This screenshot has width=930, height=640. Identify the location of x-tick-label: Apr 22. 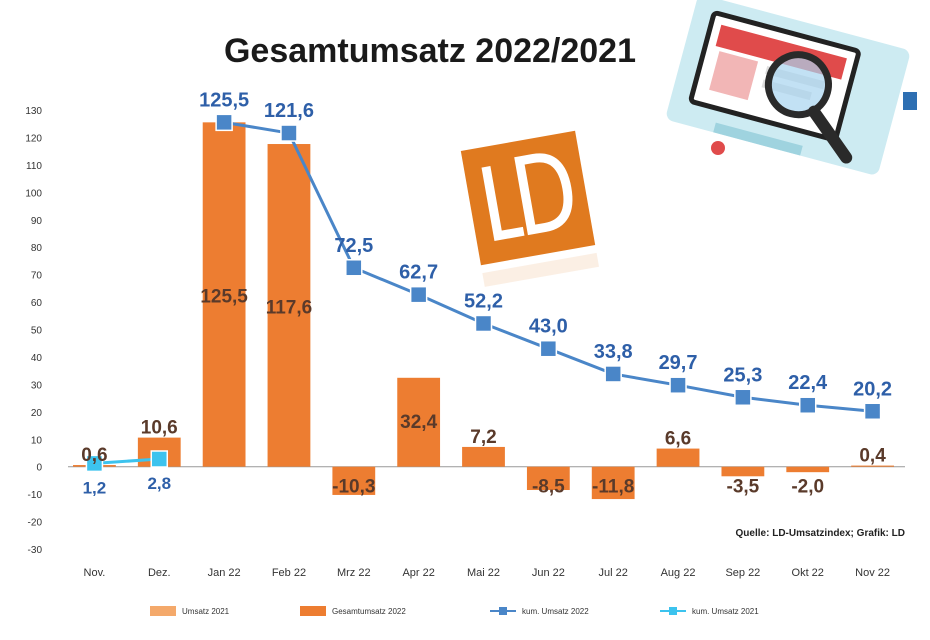
(418, 573).